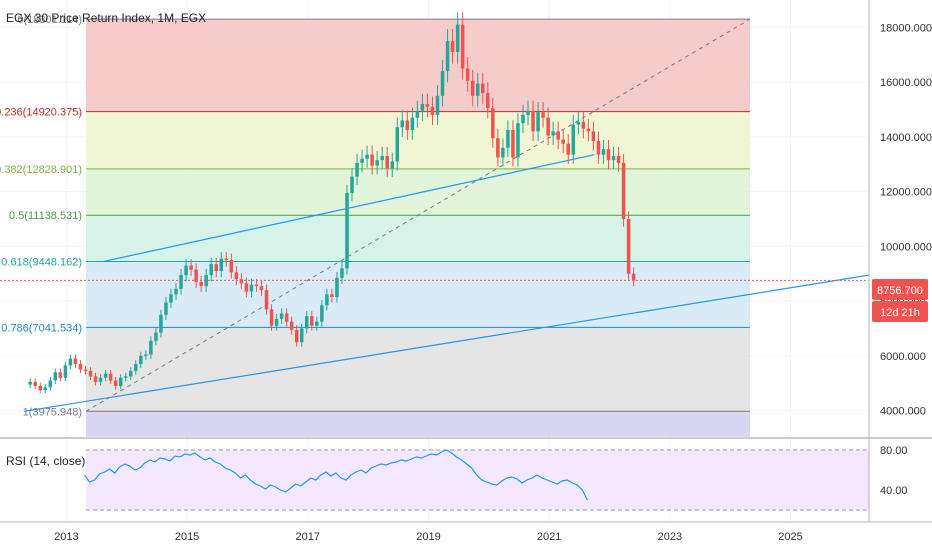 Image resolution: width=932 pixels, height=555 pixels. I want to click on price-tick-label: 6000.000, so click(903, 357).